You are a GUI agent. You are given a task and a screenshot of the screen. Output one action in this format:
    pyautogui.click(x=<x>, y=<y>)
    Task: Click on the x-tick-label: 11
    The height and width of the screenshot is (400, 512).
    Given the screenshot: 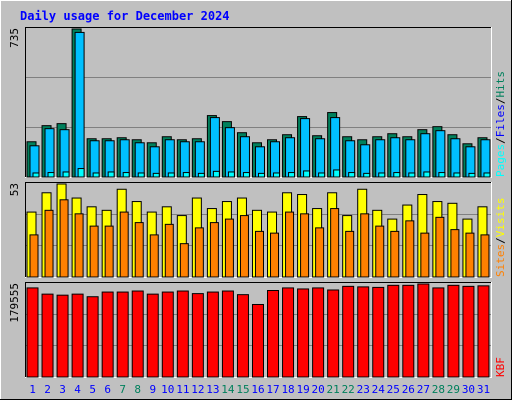 What is the action you would take?
    pyautogui.click(x=182, y=389)
    